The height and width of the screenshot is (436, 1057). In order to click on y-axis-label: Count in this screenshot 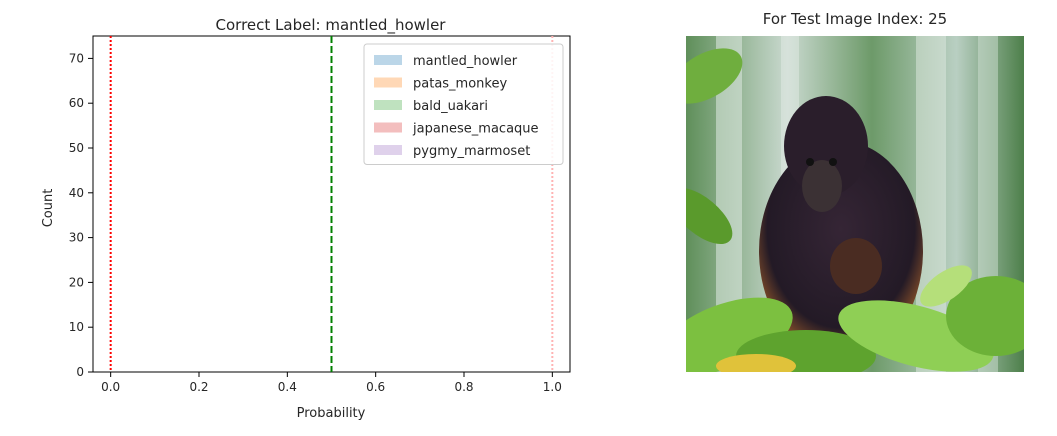, I will do `click(48, 208)`.